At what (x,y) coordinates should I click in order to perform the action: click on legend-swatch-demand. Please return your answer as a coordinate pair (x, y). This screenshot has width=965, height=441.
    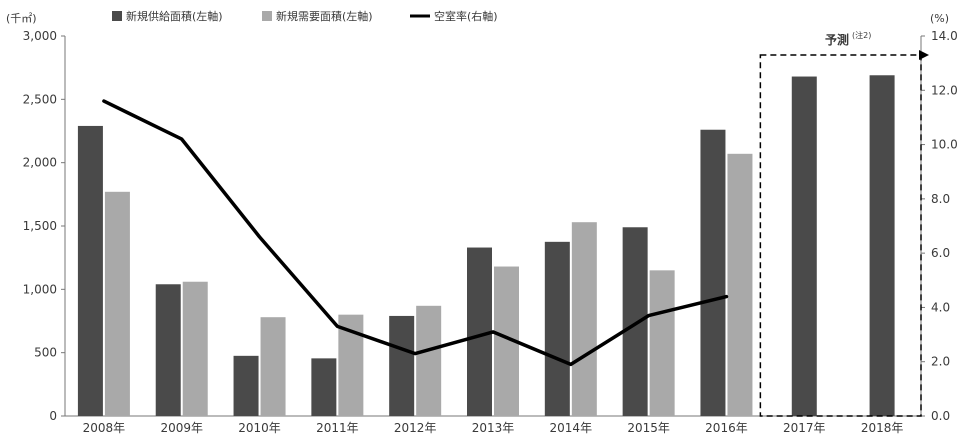
    Looking at the image, I should click on (267, 16).